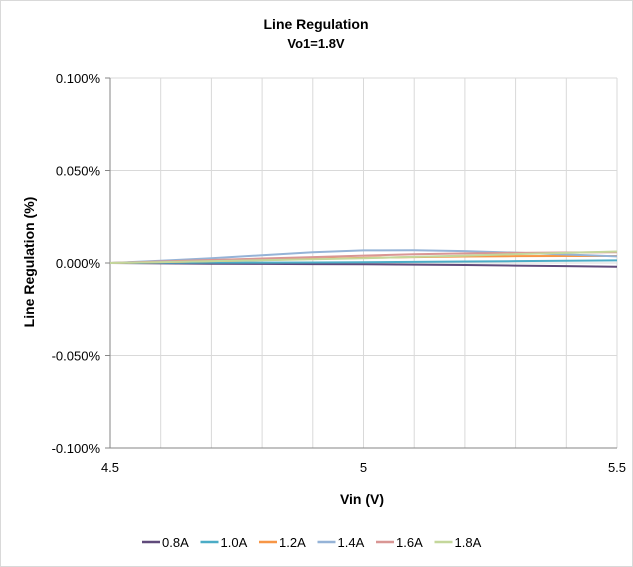  Describe the element at coordinates (110, 467) in the screenshot. I see `x-tick-label: 4.5` at that location.